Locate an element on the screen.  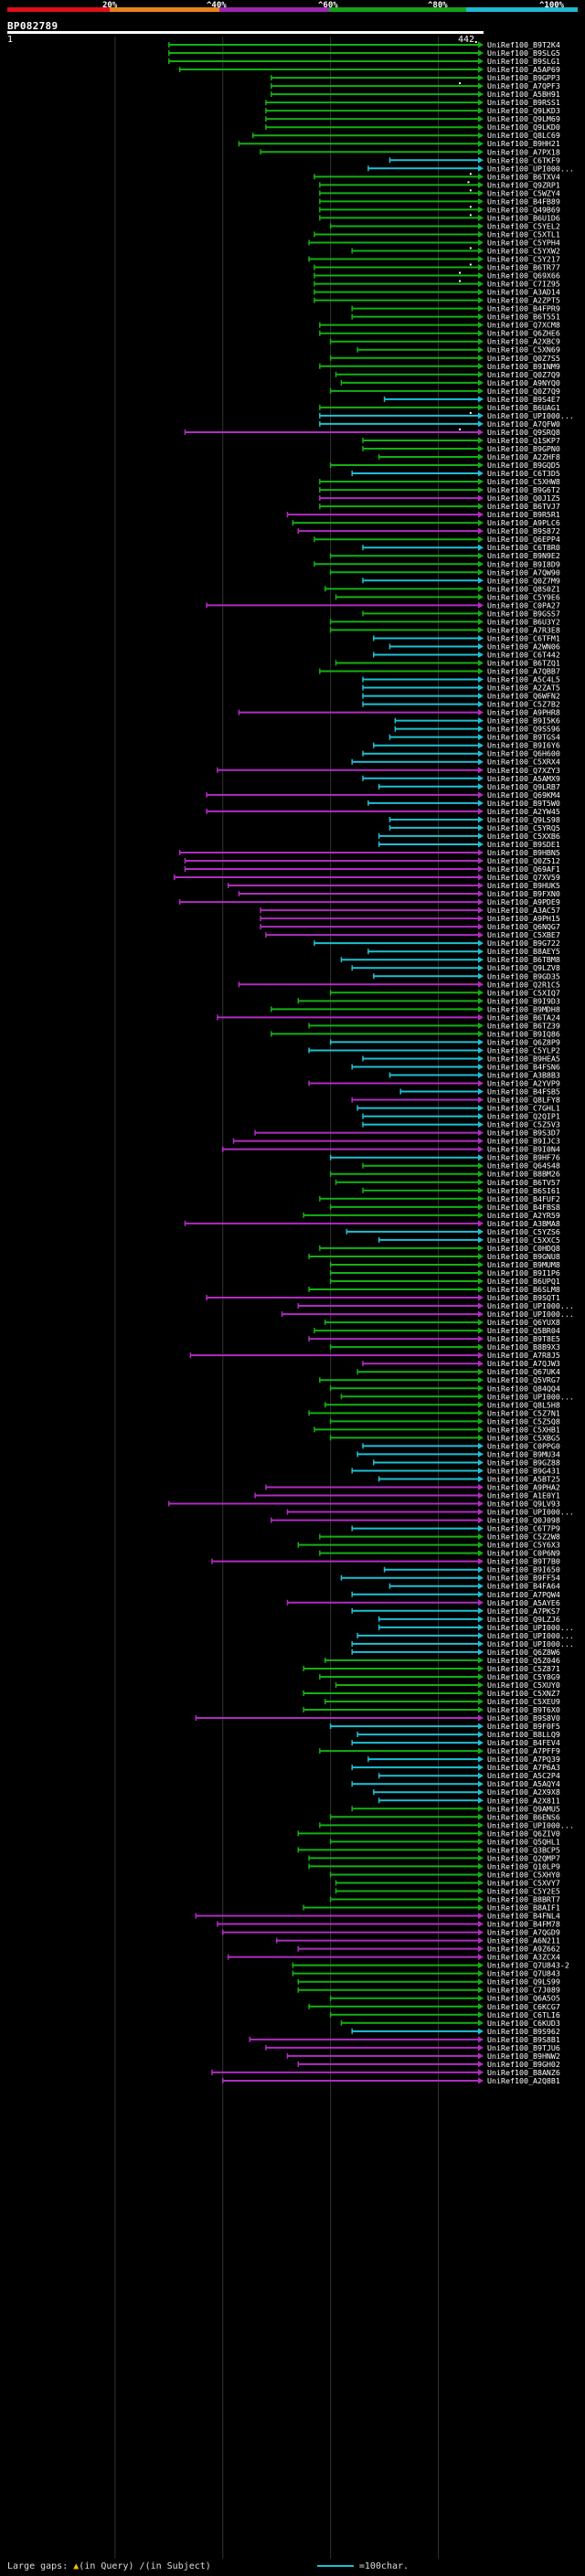
hit-label: UniRef100_A9PHR8 is located at coordinates (523, 712).